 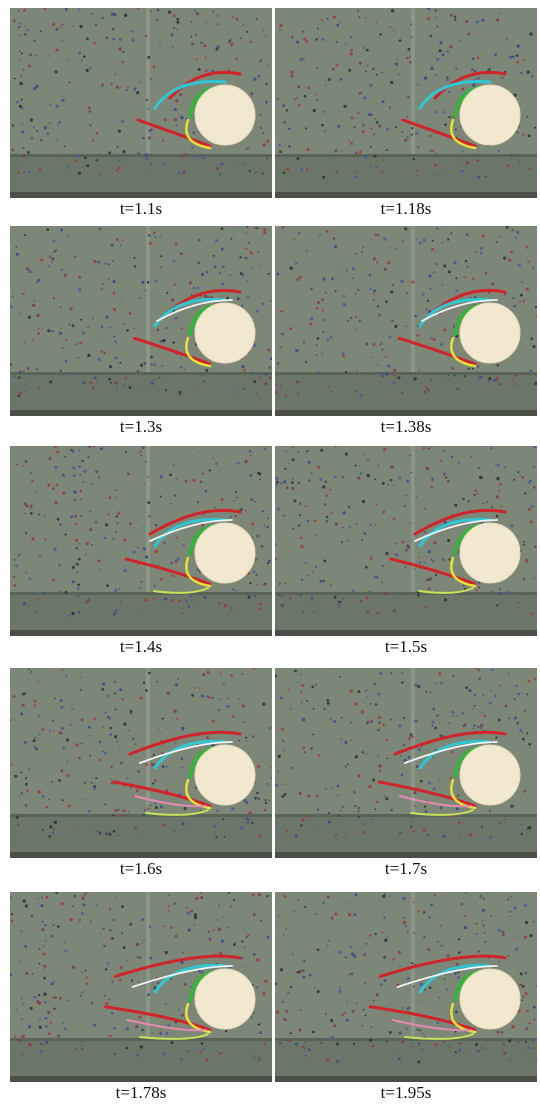 I want to click on frame-time-caption: t=1.3s, so click(x=141, y=426).